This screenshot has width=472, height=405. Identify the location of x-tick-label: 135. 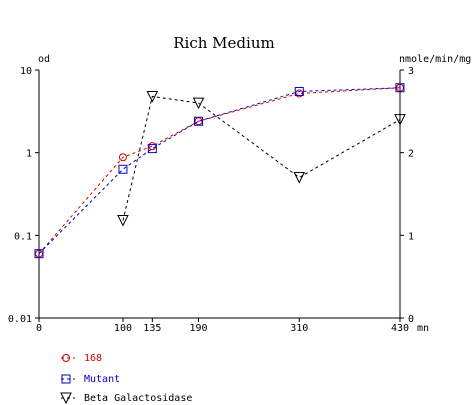
(152, 328).